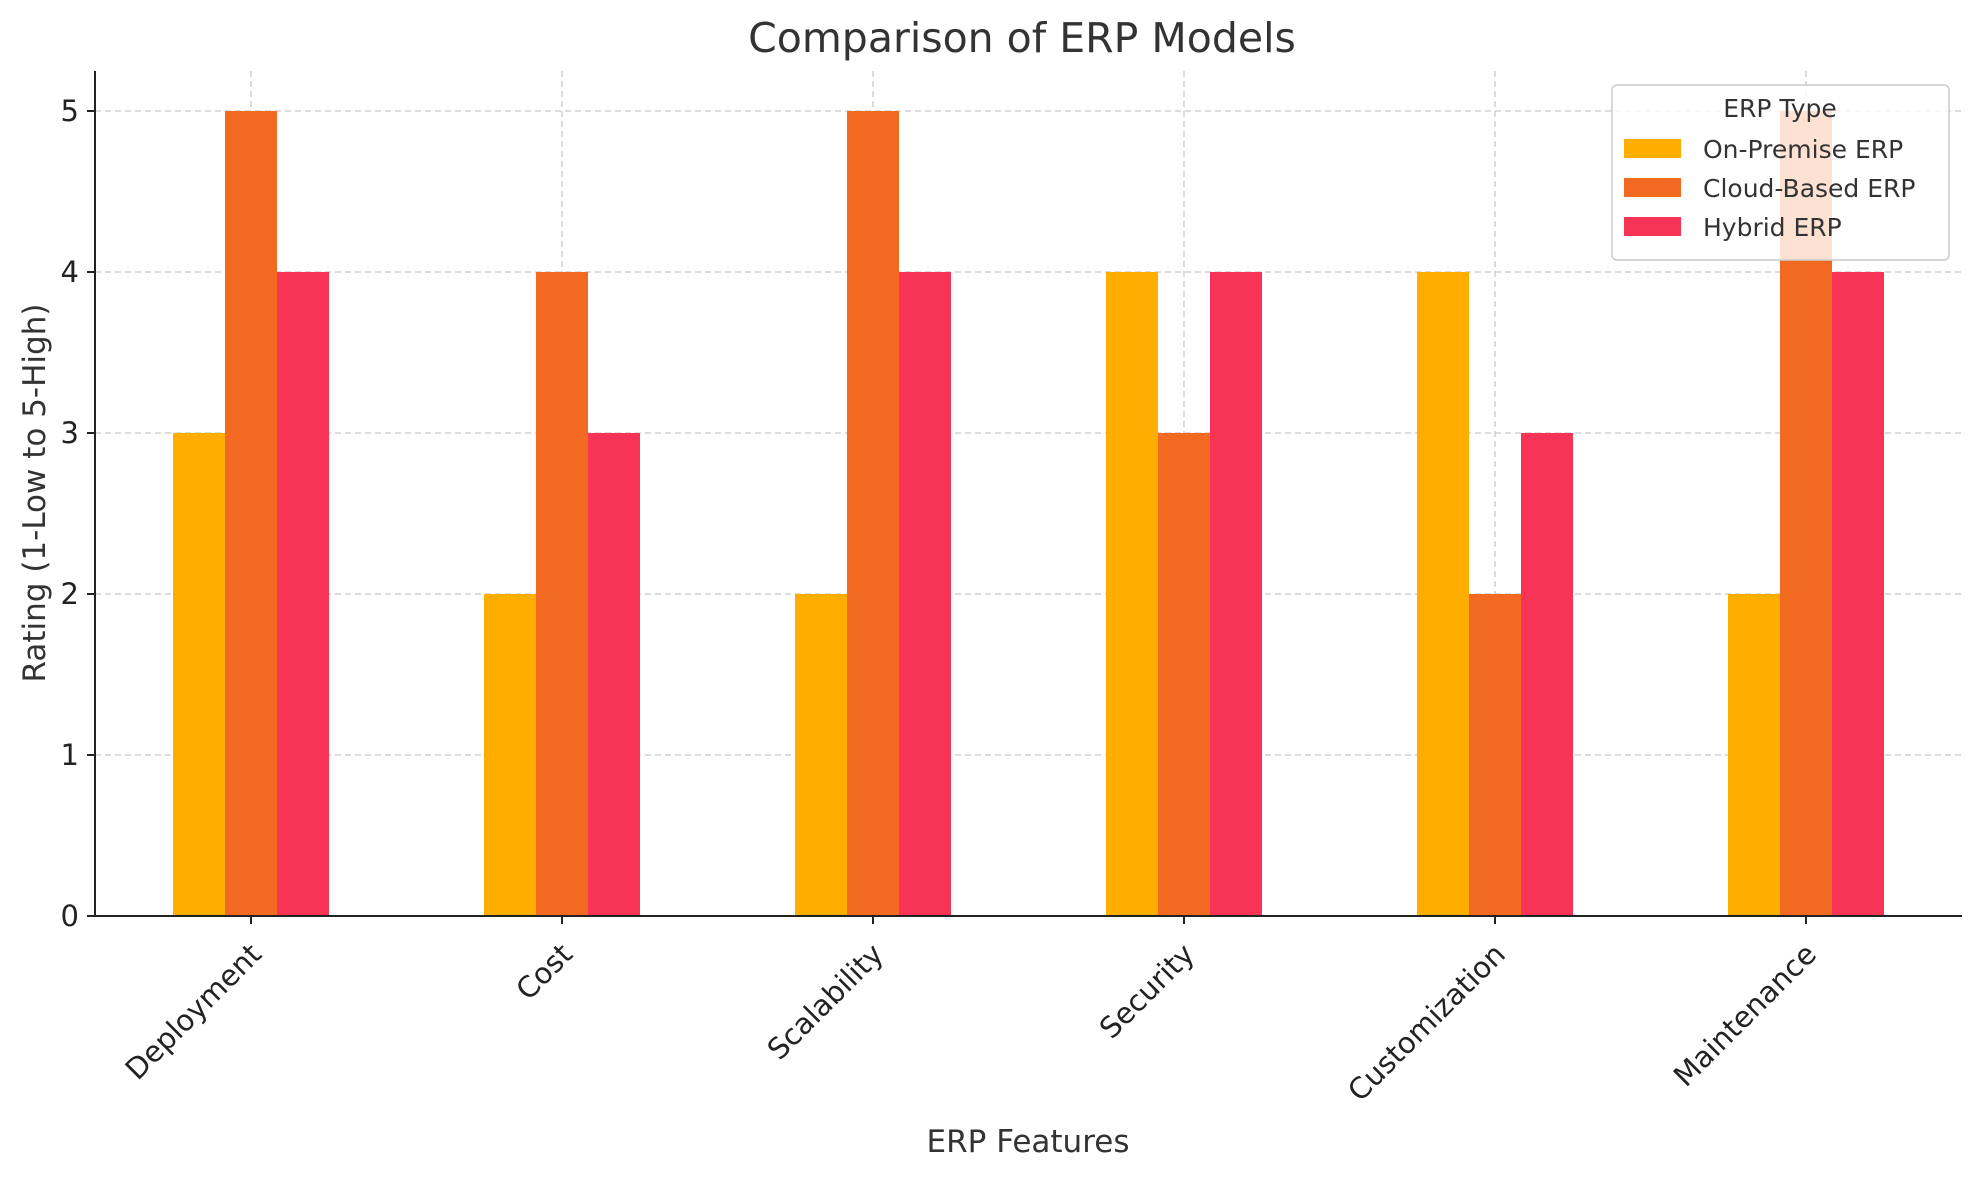  Describe the element at coordinates (303, 594) in the screenshot. I see `bar-hybrid-erp-deployment` at that location.